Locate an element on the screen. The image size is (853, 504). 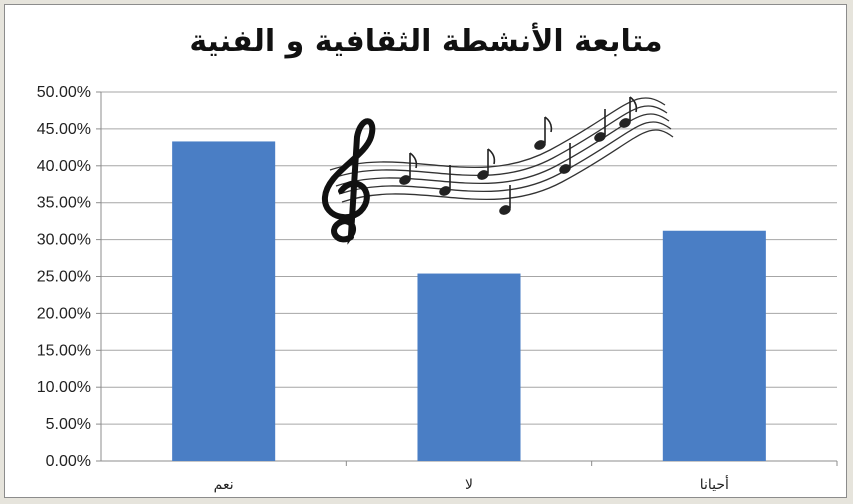
y-tick-label: 25.00% is located at coordinates (64, 277).